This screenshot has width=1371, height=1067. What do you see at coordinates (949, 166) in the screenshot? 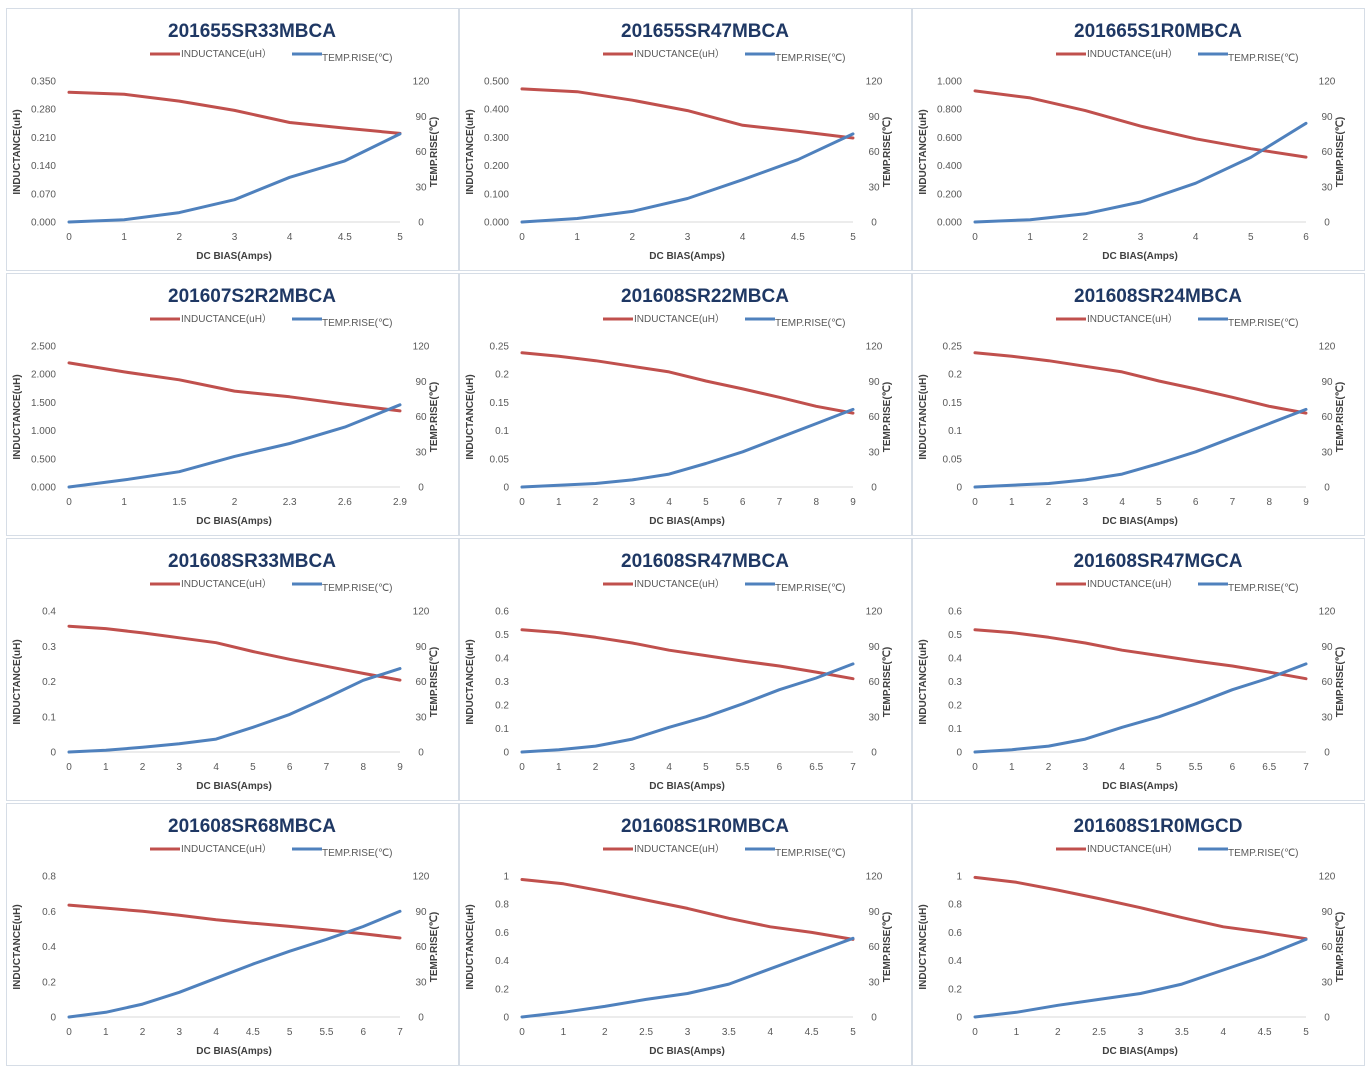
I see `y-tick-label: 0.400` at bounding box center [949, 166].